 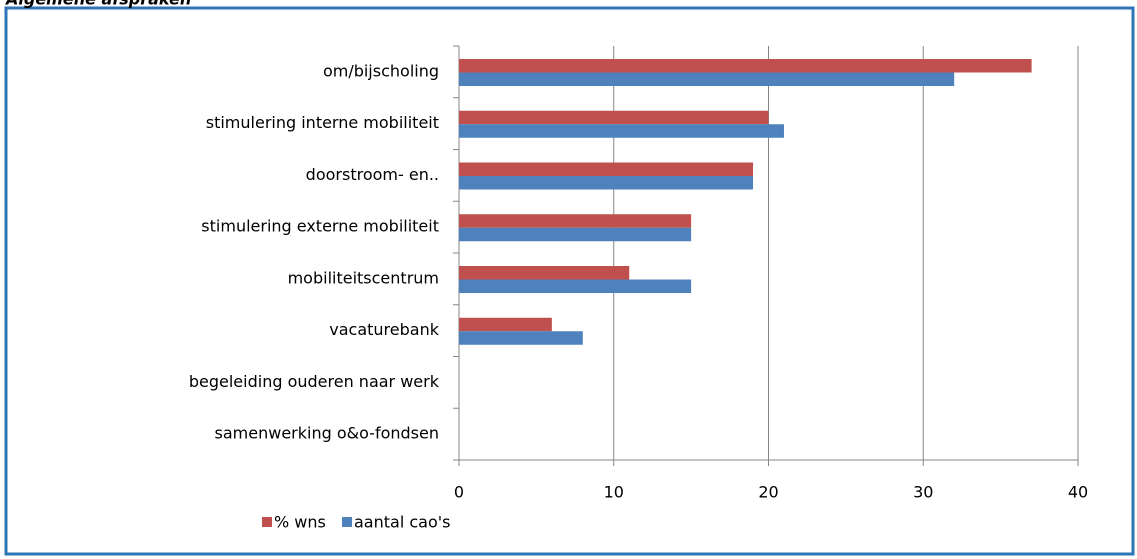 What do you see at coordinates (459, 492) in the screenshot?
I see `x-tick-label: 0` at bounding box center [459, 492].